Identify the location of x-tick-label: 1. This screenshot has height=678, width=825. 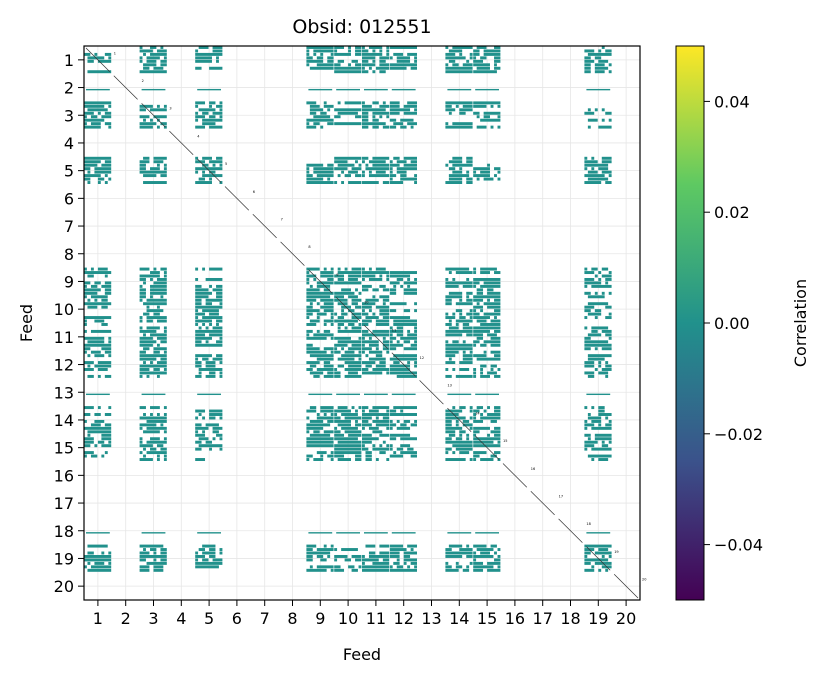
(98, 618).